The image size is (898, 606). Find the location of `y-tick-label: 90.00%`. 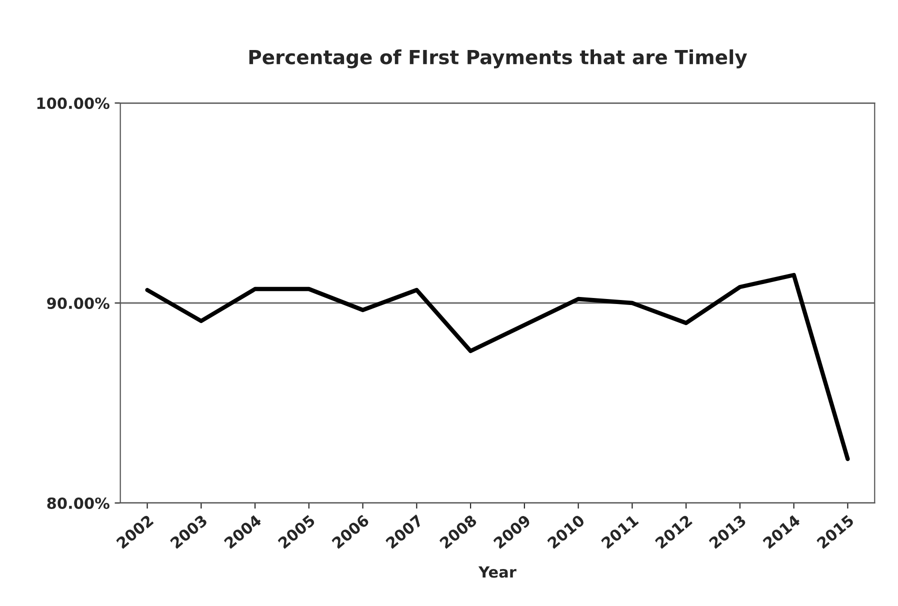

y-tick-label: 90.00% is located at coordinates (78, 303).